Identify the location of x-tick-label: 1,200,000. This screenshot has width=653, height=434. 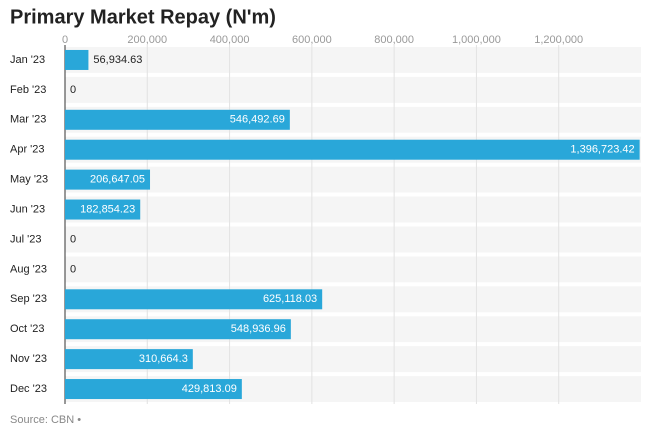
(558, 40).